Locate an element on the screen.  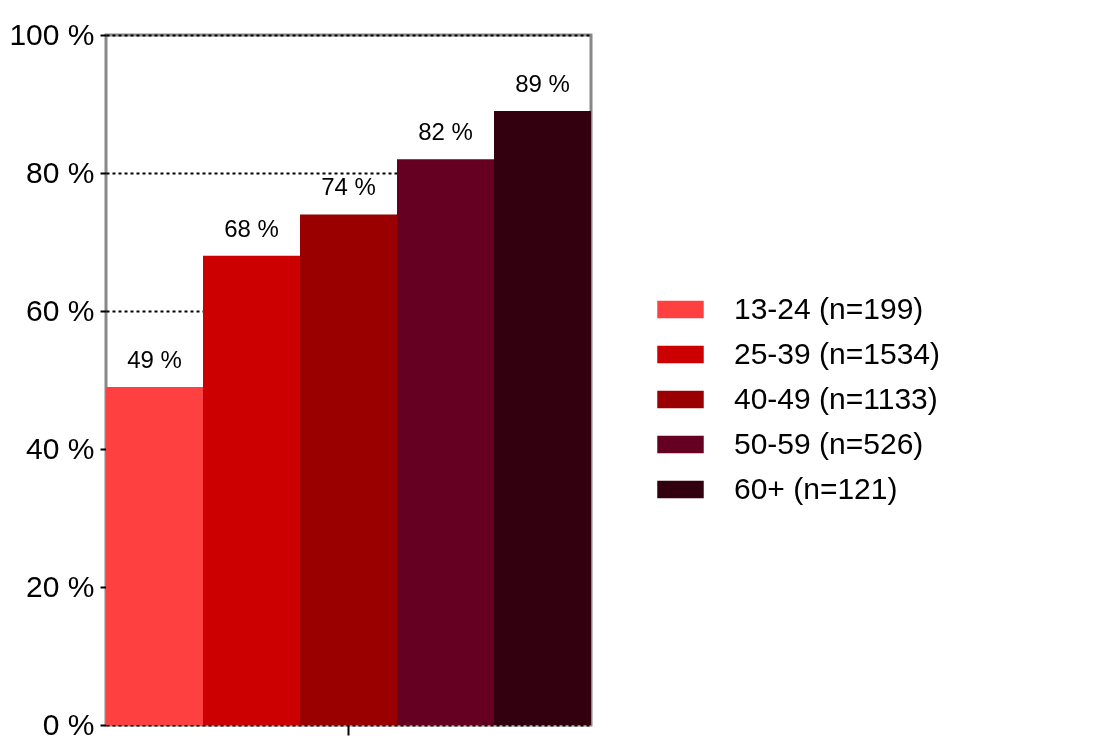
legend-label: 60+ (n=121) is located at coordinates (816, 488).